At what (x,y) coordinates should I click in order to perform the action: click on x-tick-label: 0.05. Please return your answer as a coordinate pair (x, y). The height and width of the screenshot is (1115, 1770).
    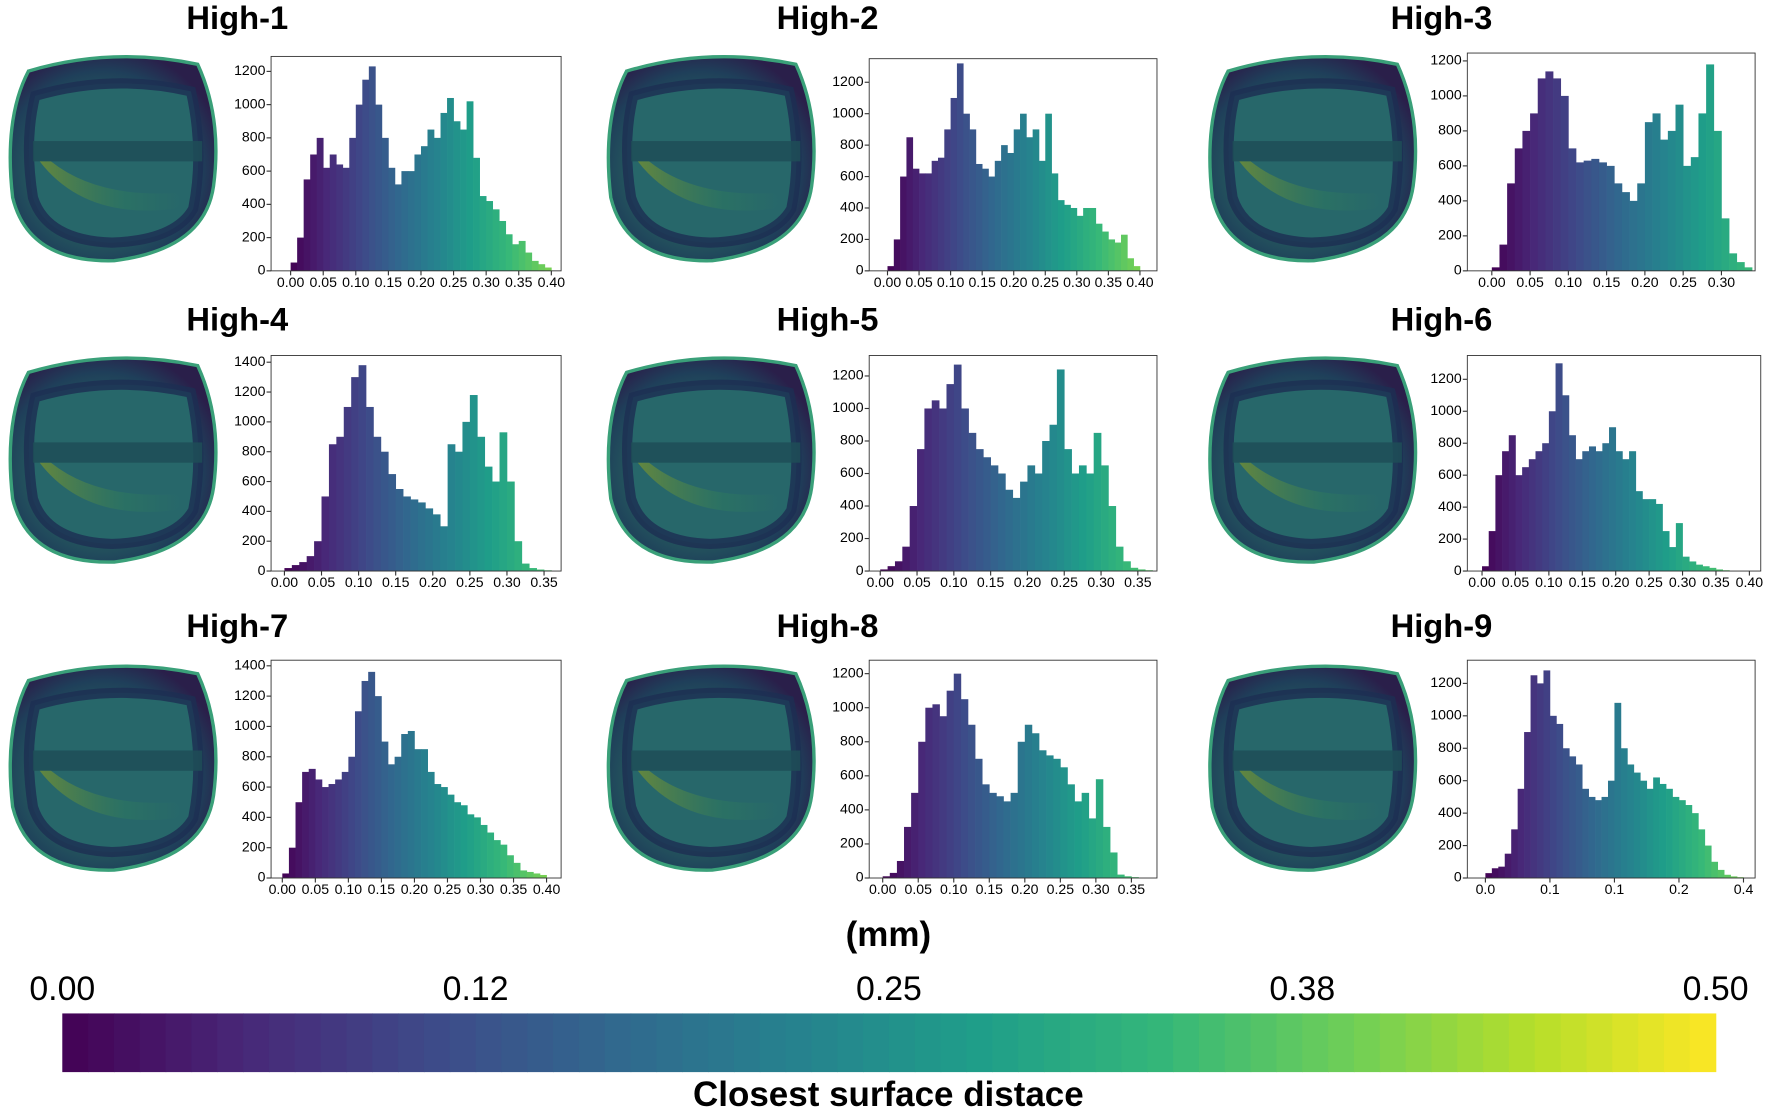
    Looking at the image, I should click on (323, 282).